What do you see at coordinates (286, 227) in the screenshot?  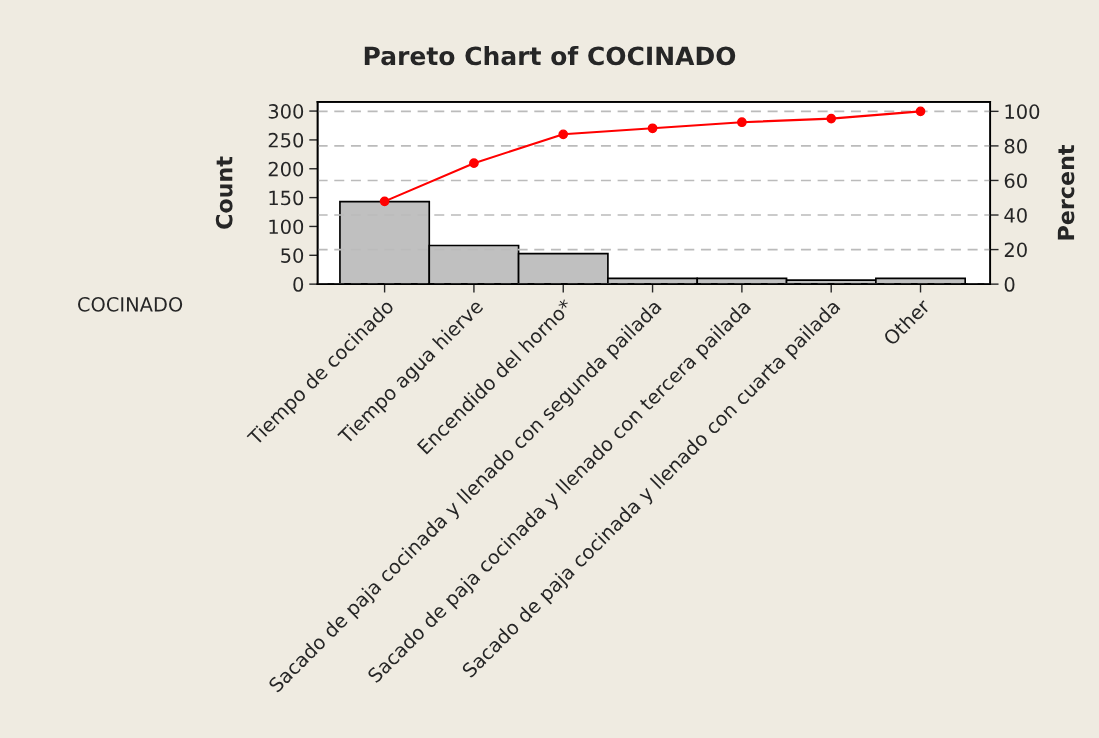 I see `y-tick-label: 100` at bounding box center [286, 227].